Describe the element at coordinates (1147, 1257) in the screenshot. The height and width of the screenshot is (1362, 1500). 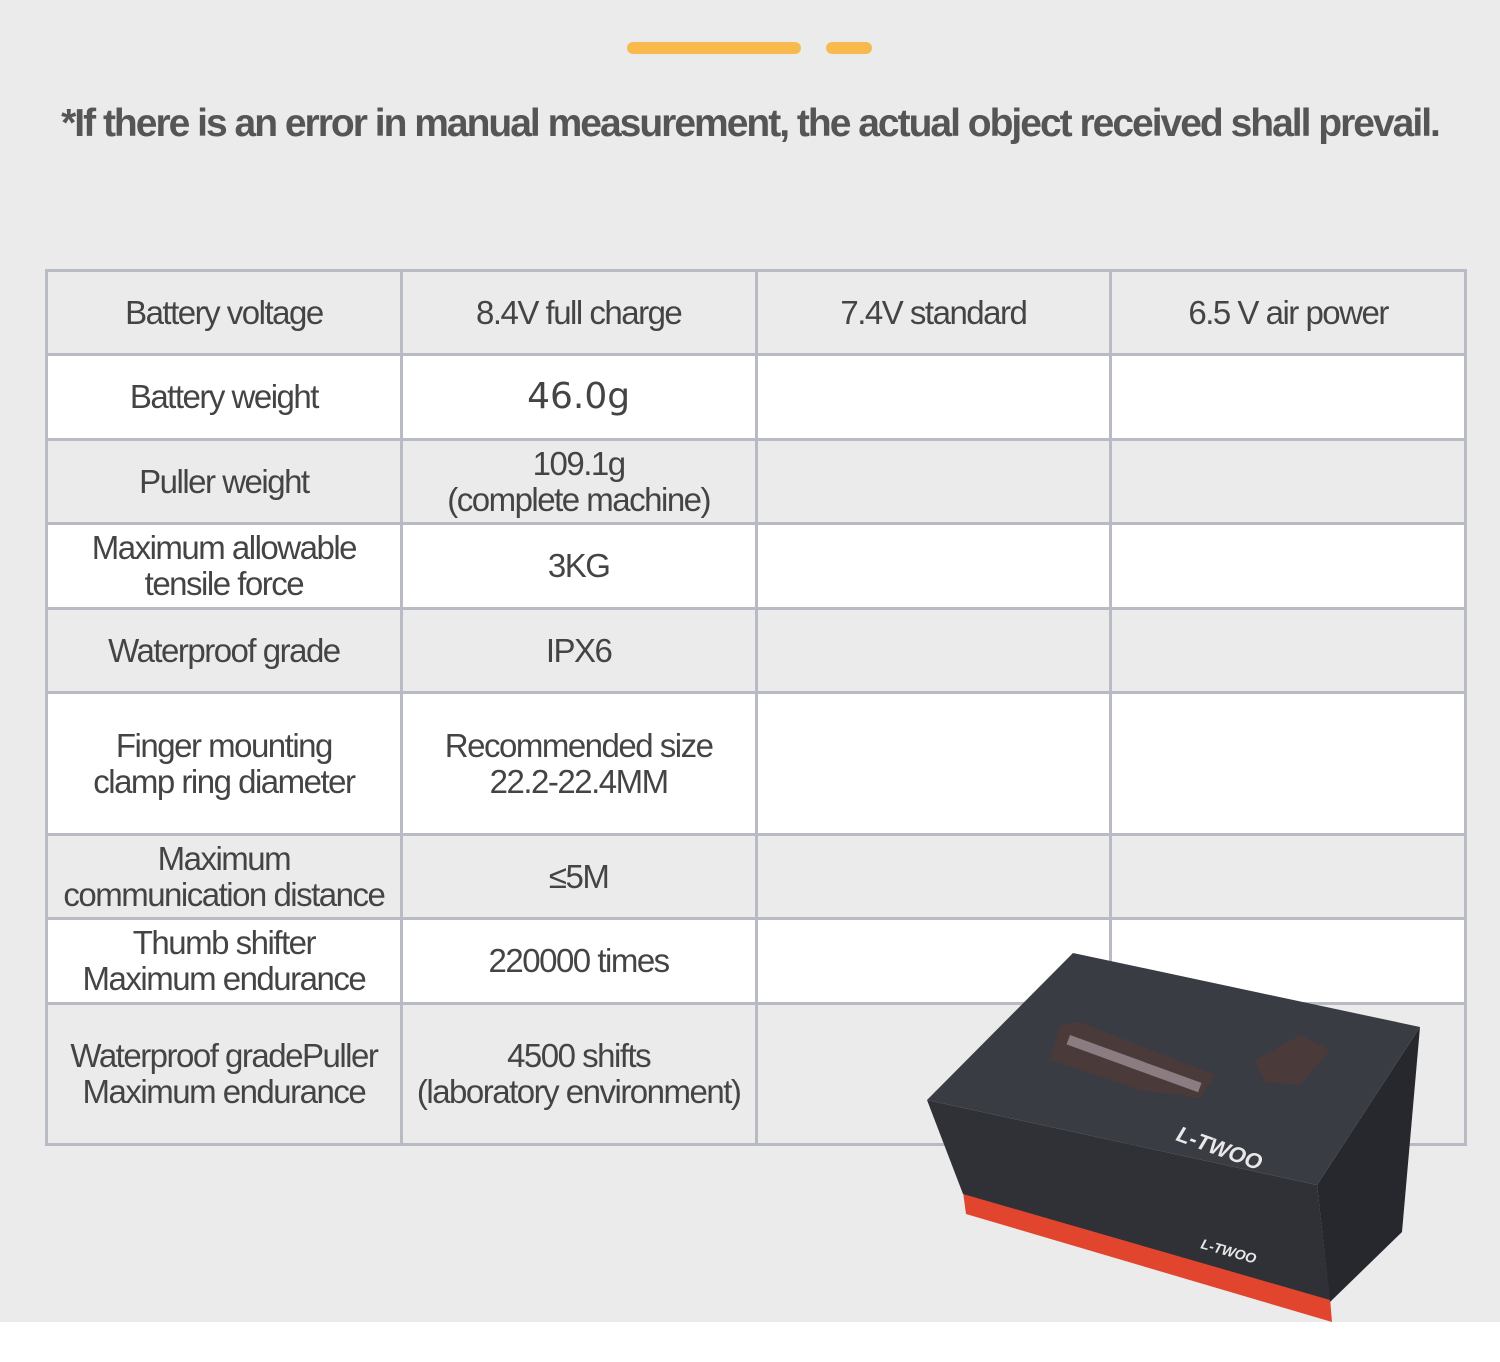
I see `box-red-stripe` at that location.